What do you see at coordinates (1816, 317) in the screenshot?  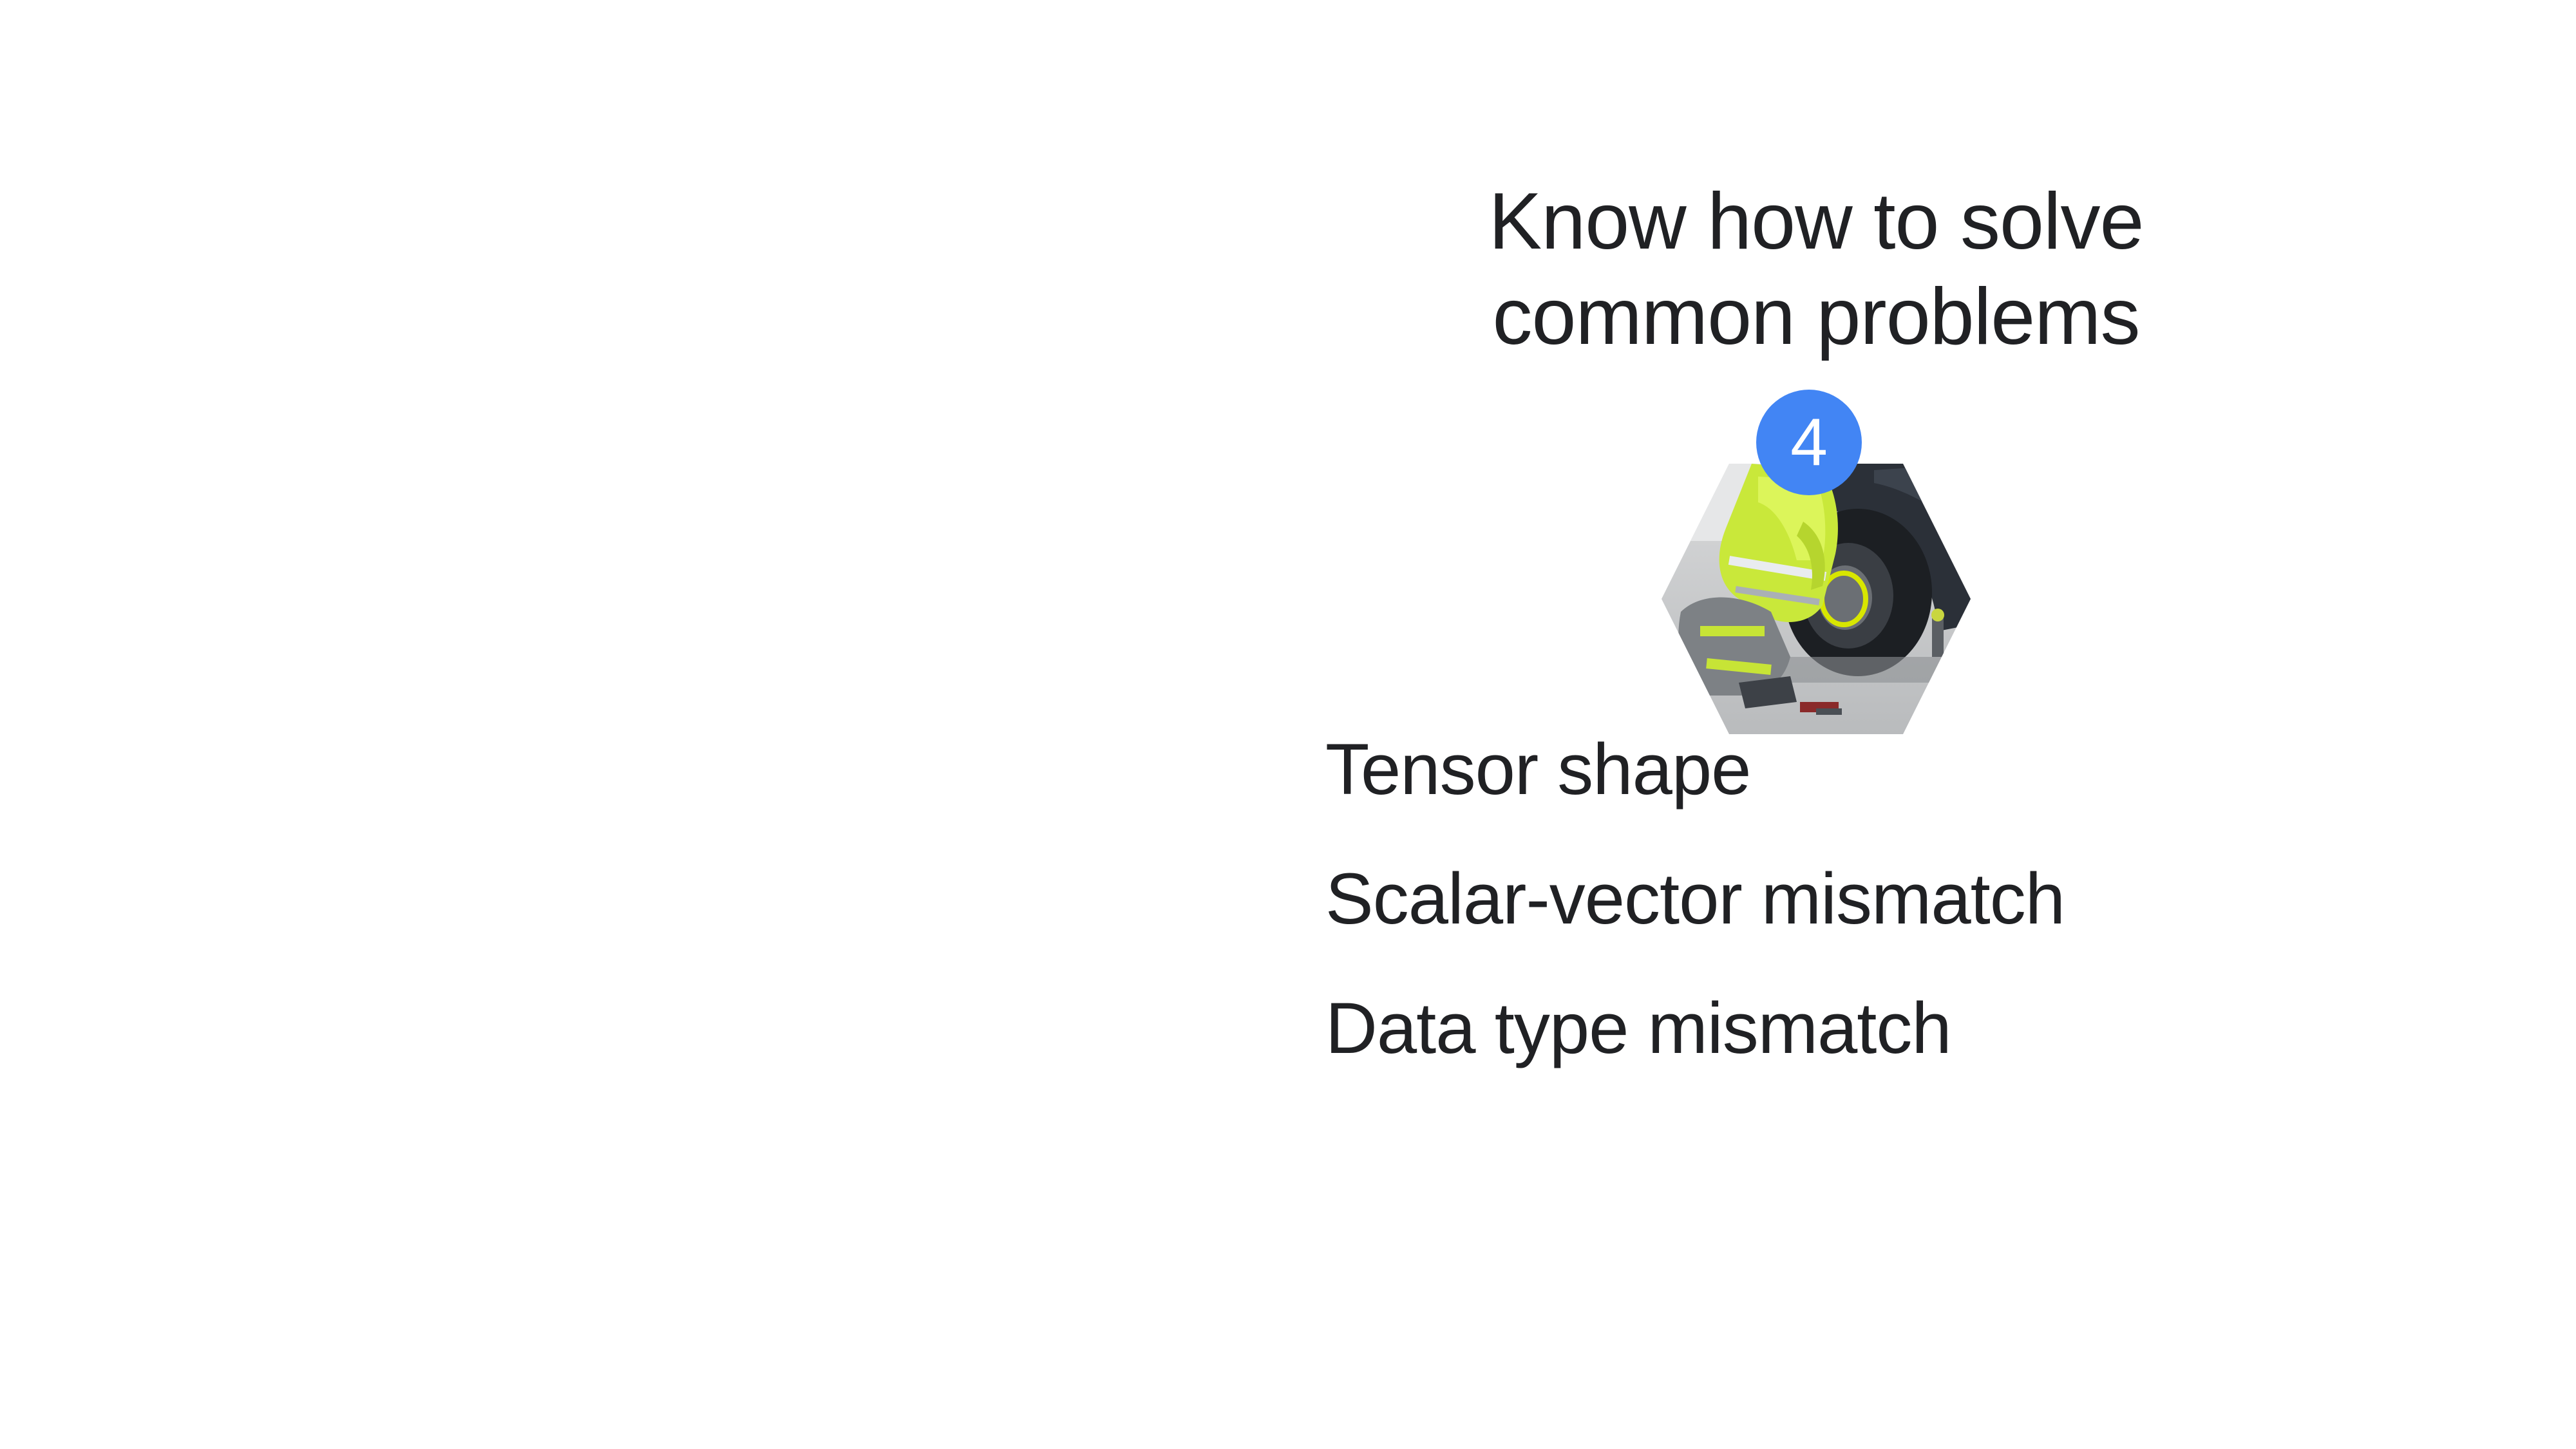 I see `title-line-2: common problems` at bounding box center [1816, 317].